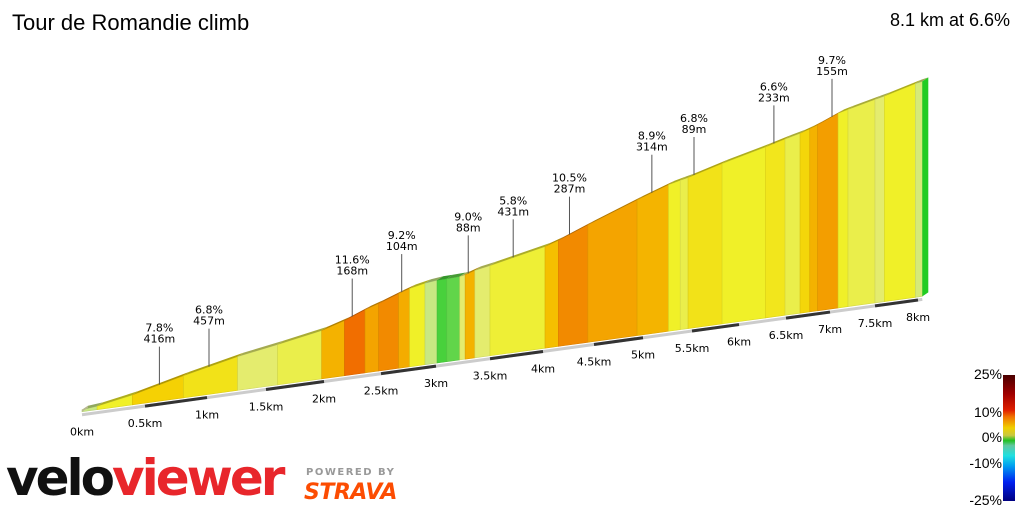 The image size is (1024, 512). I want to click on annotation-length: 314m, so click(652, 147).